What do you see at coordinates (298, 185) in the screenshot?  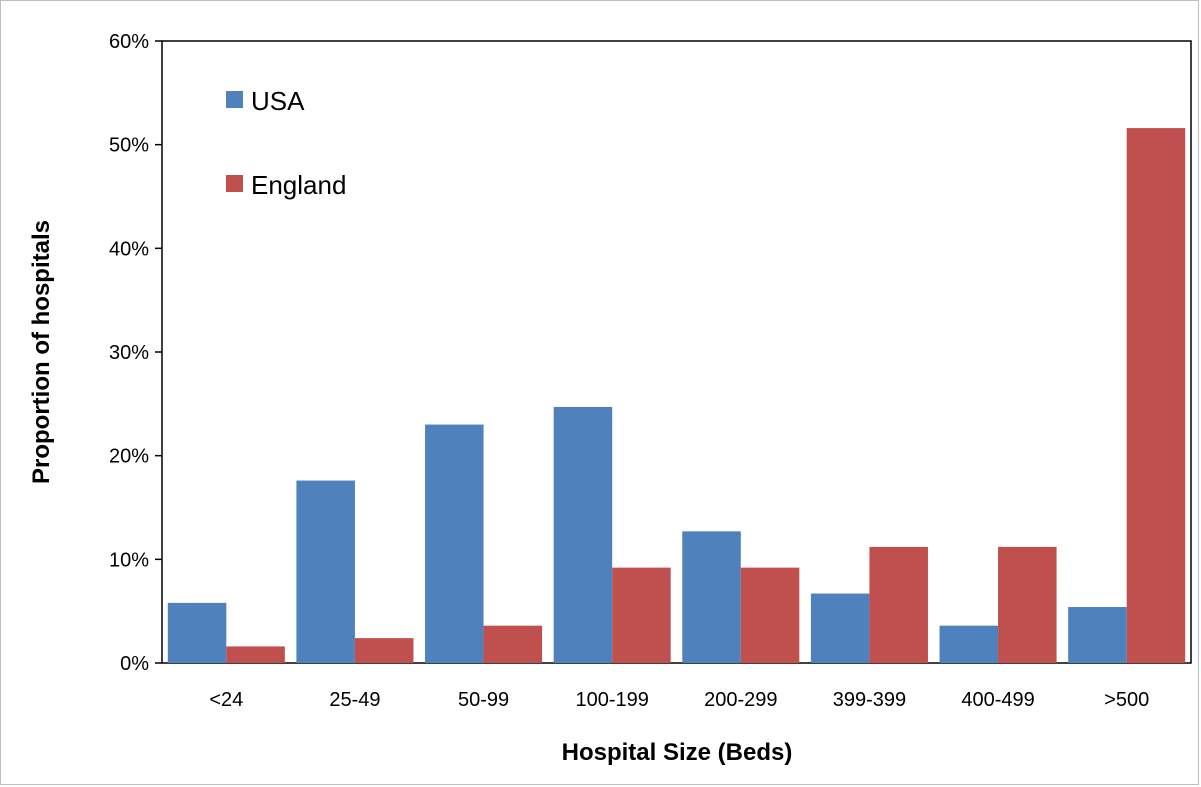 I see `legend-label-england: England` at bounding box center [298, 185].